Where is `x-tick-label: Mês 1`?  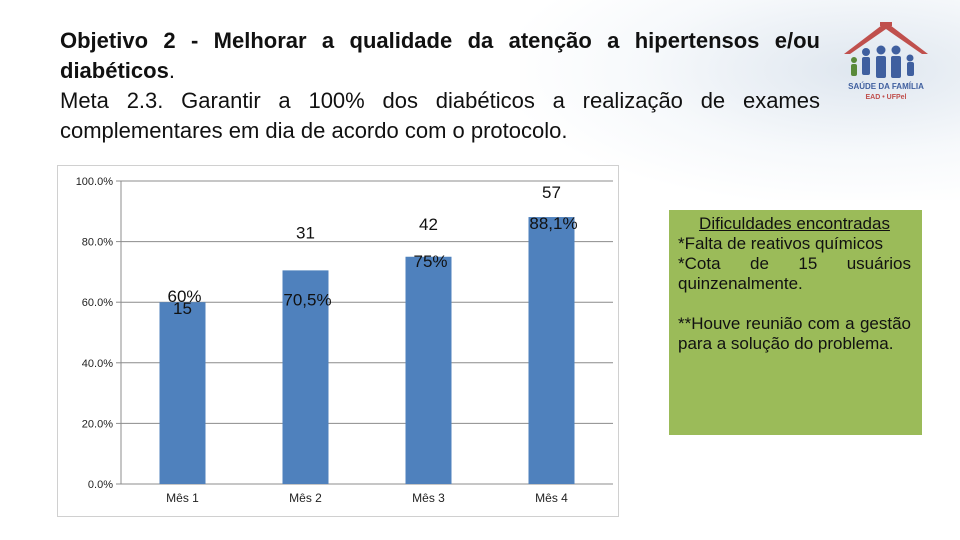
x-tick-label: Mês 1 is located at coordinates (182, 498).